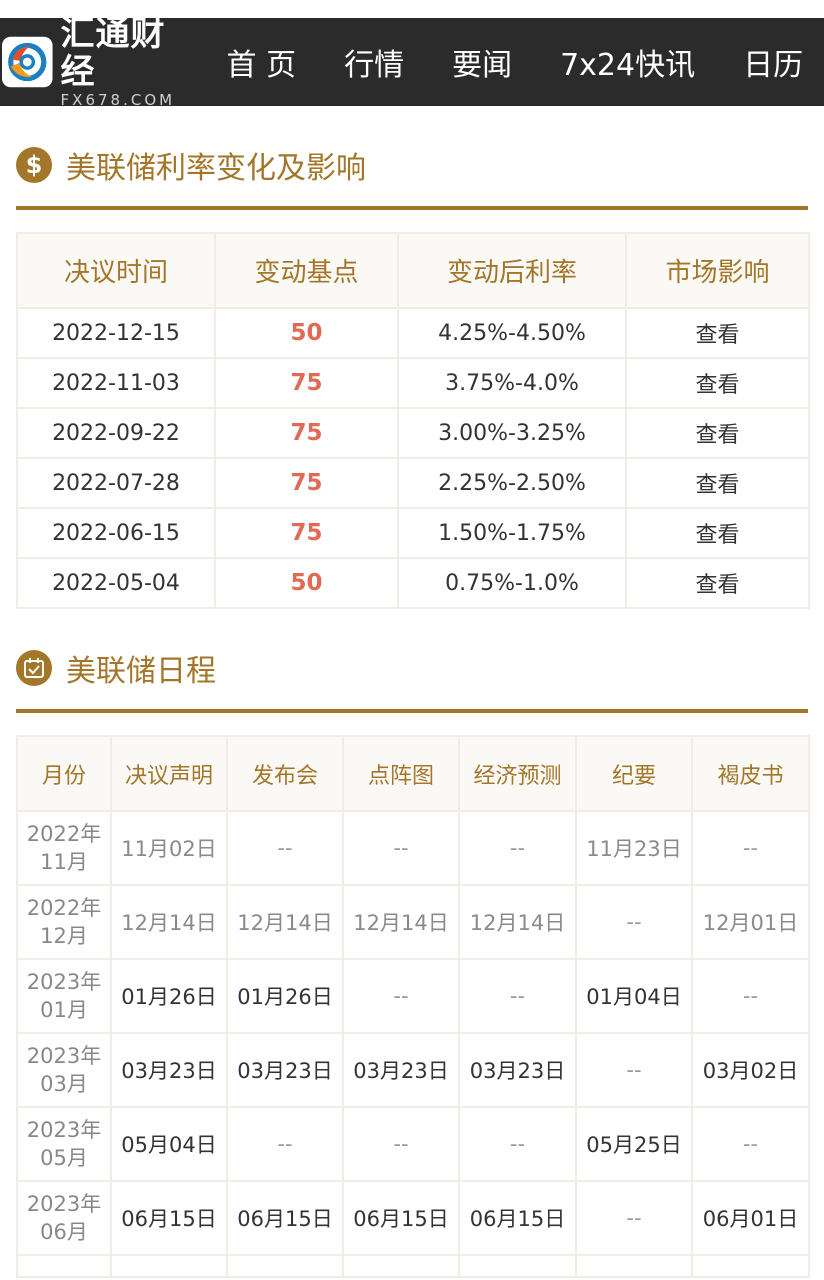 The width and height of the screenshot is (824, 1280). Describe the element at coordinates (27, 62) in the screenshot. I see `fx678-logo-icon` at that location.